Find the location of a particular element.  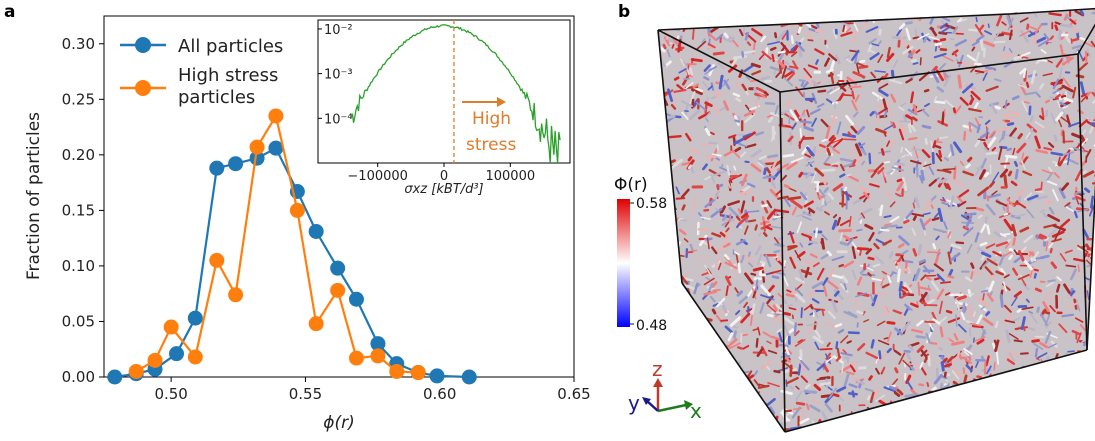

y-tick-label: 0.15 is located at coordinates (78, 210).